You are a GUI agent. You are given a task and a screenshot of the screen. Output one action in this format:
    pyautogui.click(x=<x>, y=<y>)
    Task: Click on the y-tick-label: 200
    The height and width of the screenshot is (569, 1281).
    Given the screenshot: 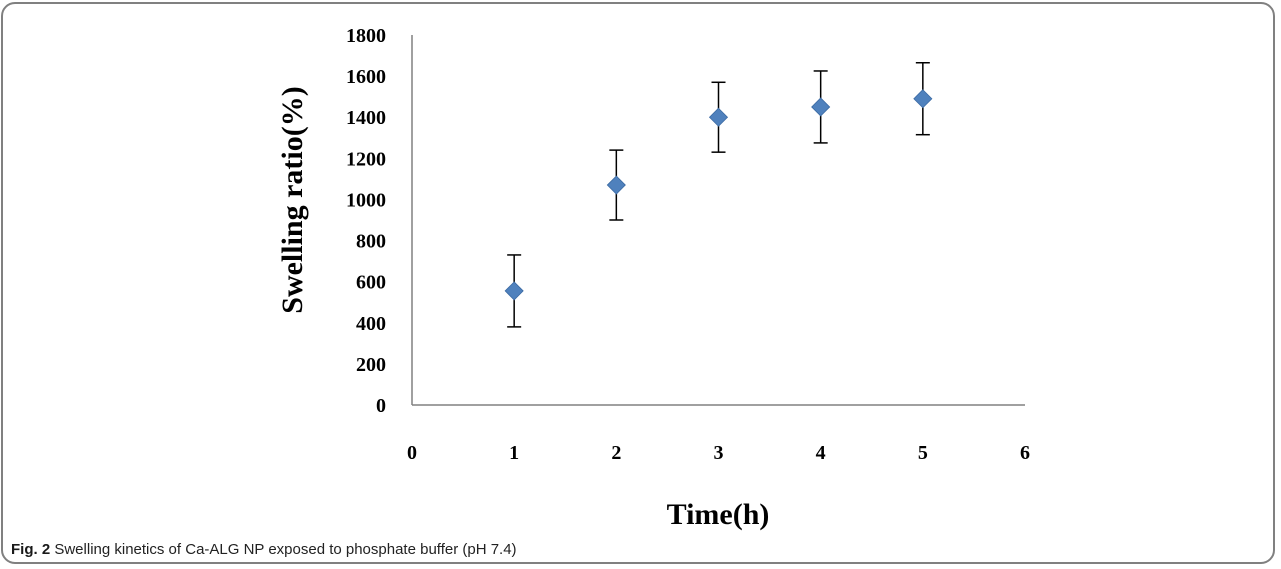 What is the action you would take?
    pyautogui.click(x=371, y=365)
    